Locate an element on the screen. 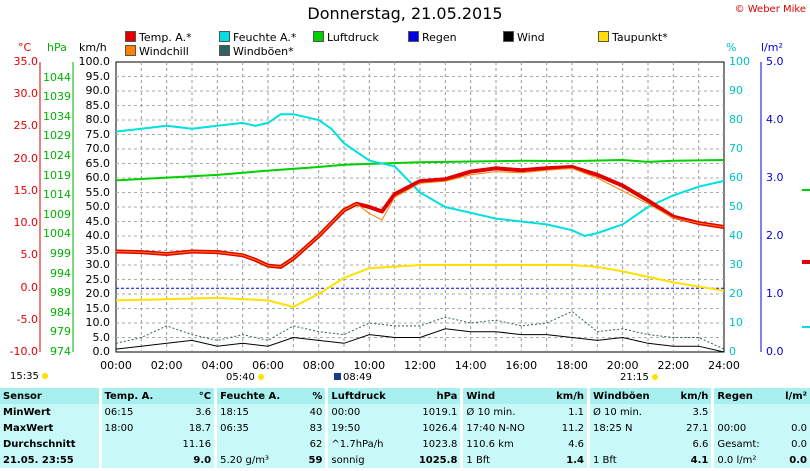  sunset-label: 21:15 is located at coordinates (634, 377).